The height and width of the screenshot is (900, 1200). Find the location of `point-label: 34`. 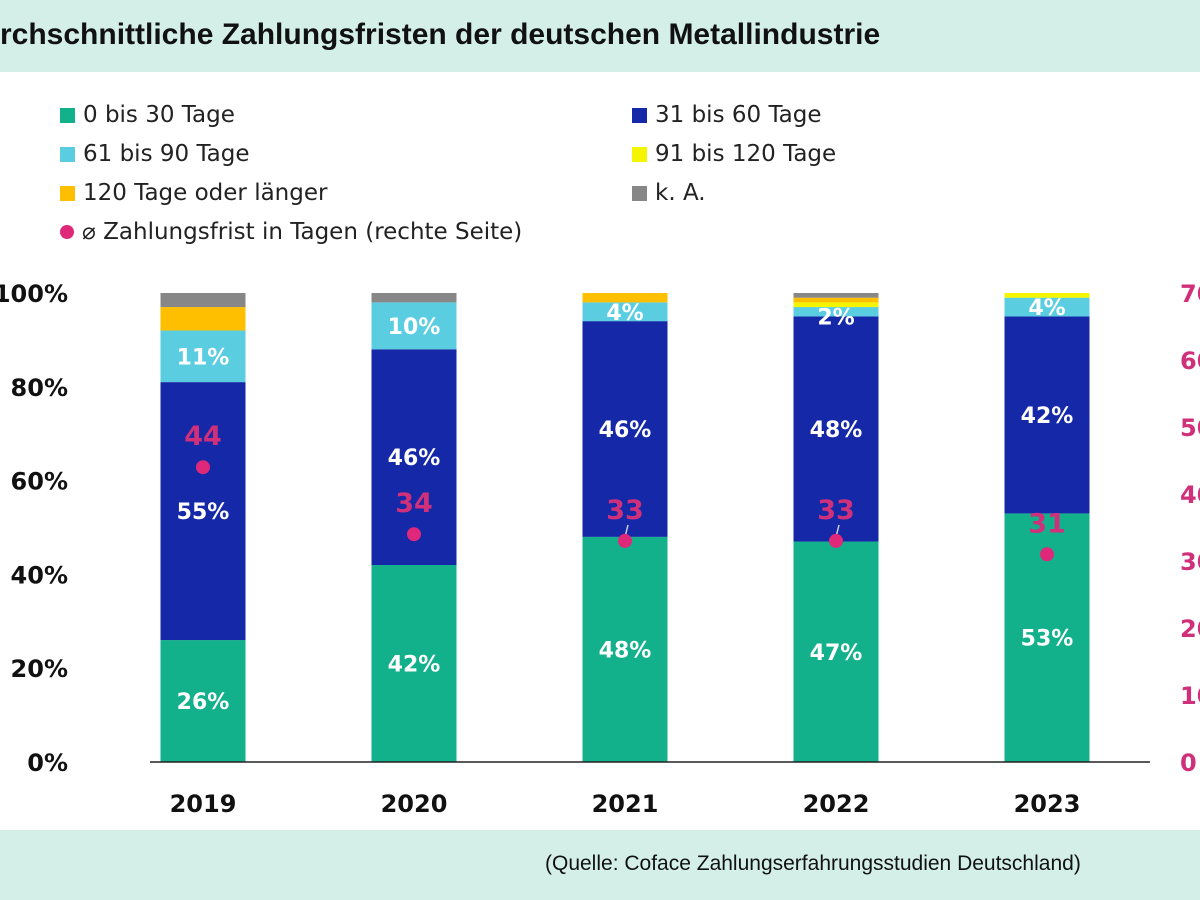

point-label: 34 is located at coordinates (414, 503).